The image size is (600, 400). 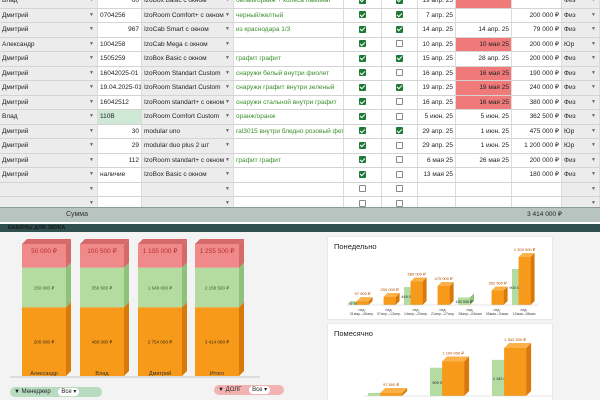 I want to click on amount-cell: 380 000 ₽, so click(x=537, y=102).